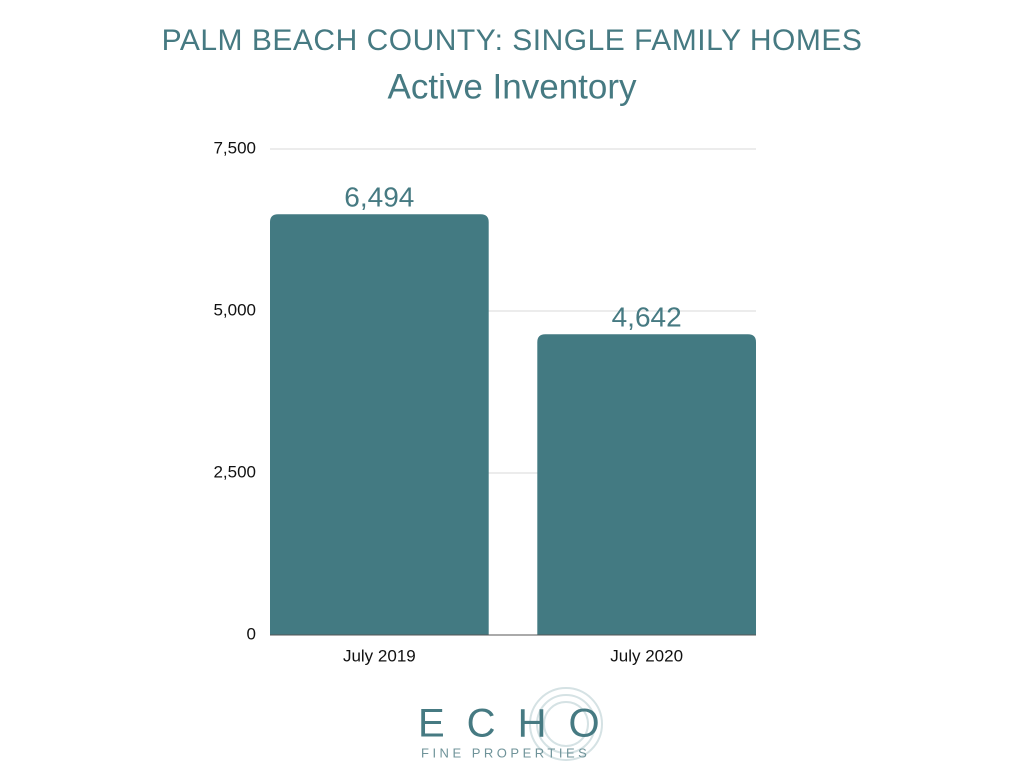  Describe the element at coordinates (234, 147) in the screenshot. I see `y-tick-label: 7,500` at that location.